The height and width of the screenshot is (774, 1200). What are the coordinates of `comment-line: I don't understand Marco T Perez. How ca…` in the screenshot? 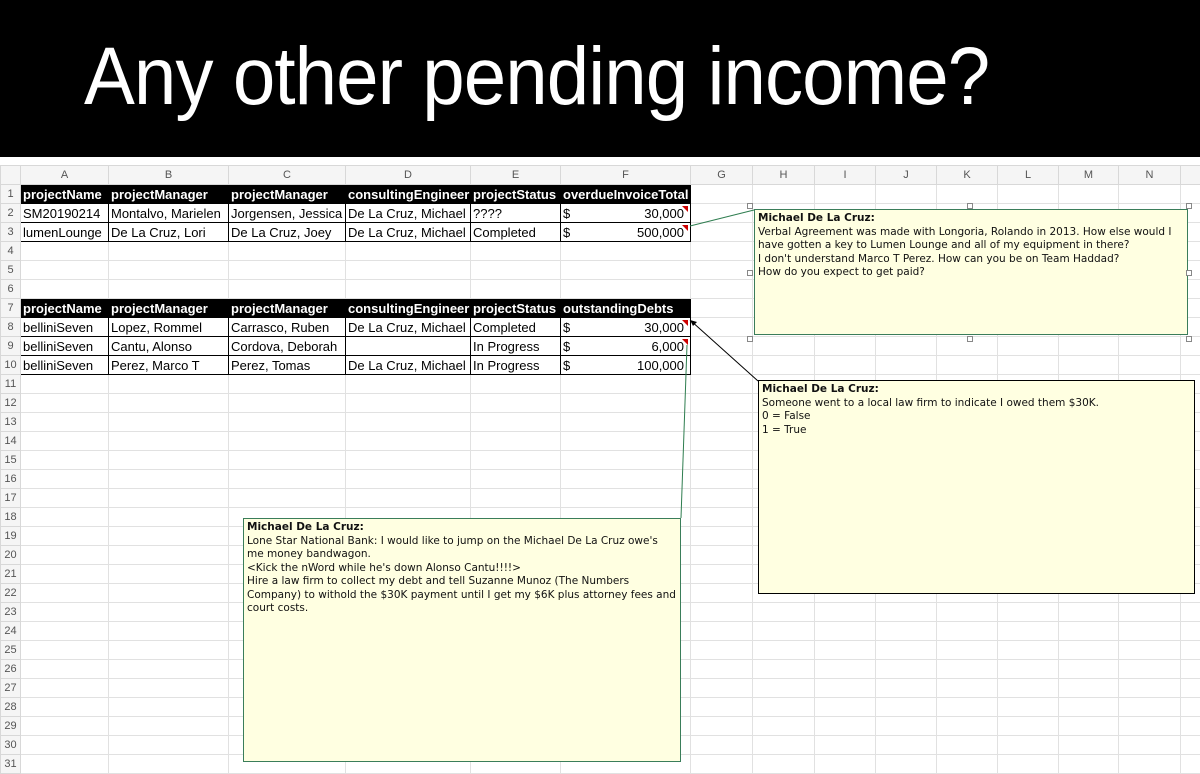 It's located at (971, 260).